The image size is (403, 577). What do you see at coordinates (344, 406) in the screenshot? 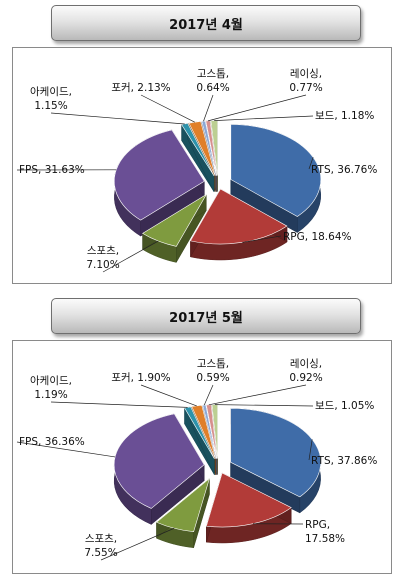
I see `data-label-보드: 보드, 1.05%` at bounding box center [344, 406].